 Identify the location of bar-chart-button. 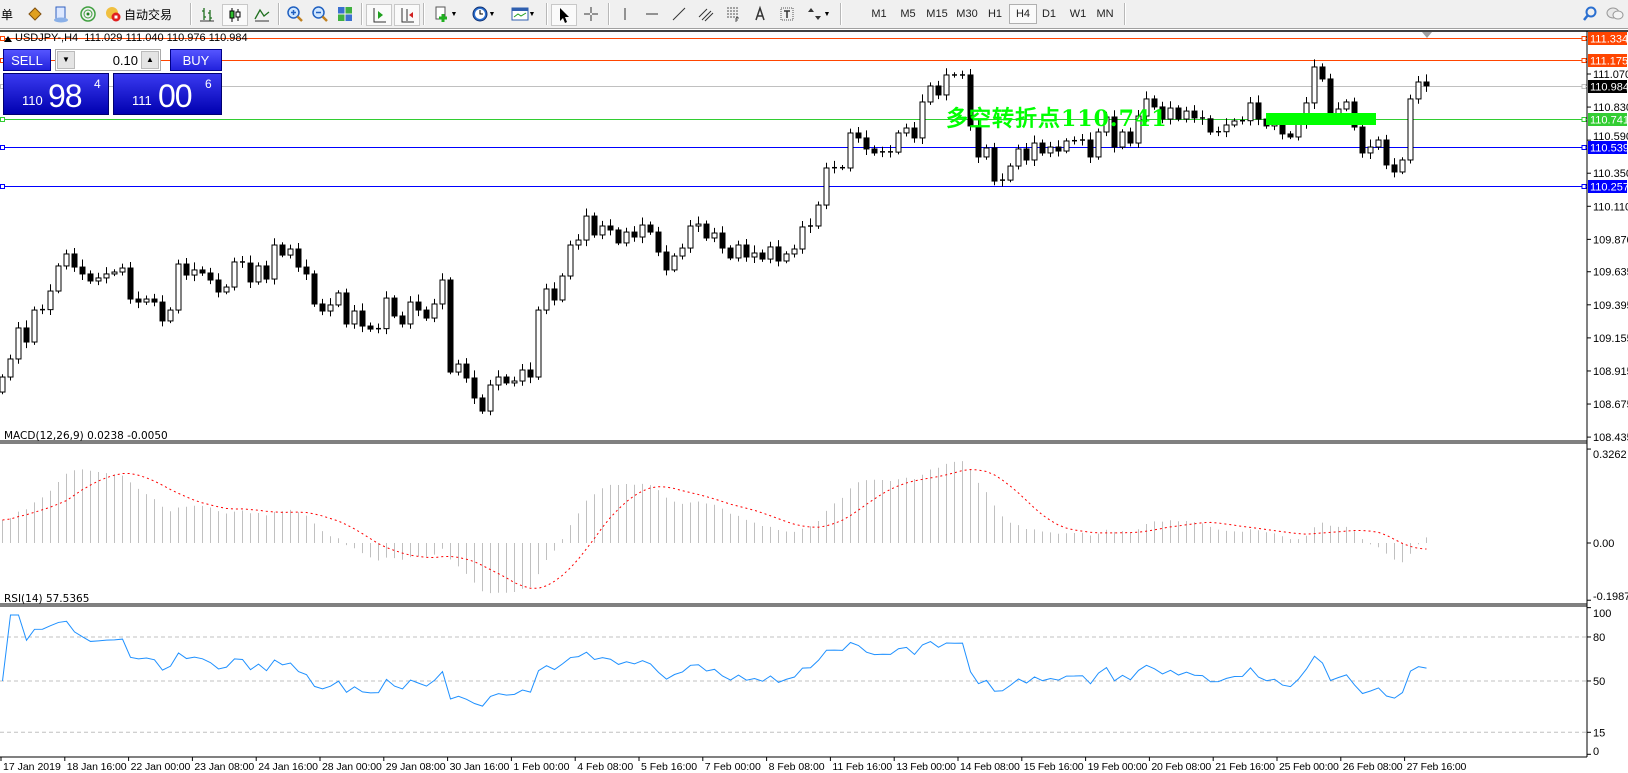
(207, 14).